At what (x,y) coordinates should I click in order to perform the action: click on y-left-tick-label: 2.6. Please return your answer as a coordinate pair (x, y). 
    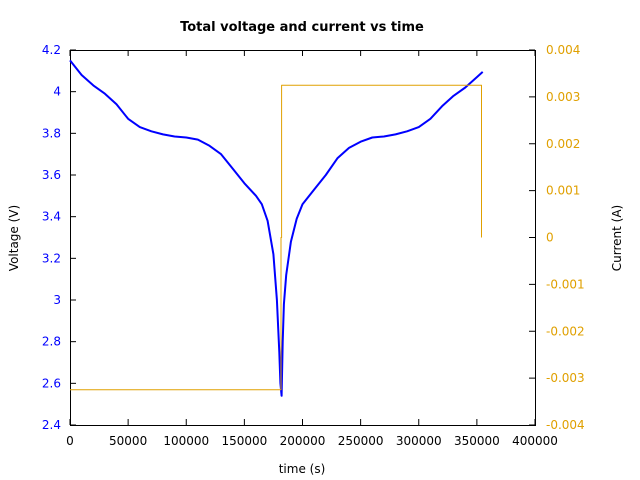
    Looking at the image, I should click on (51, 383).